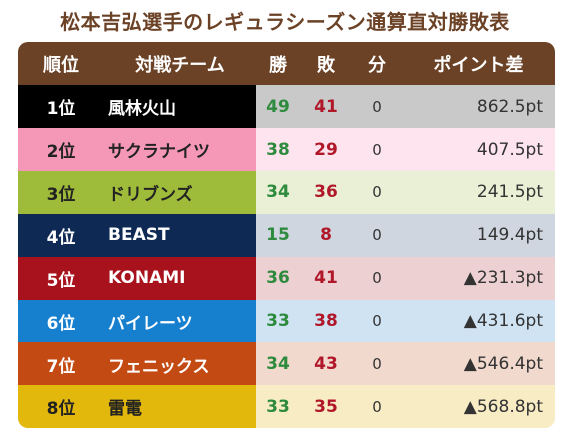 This screenshot has width=570, height=435. Describe the element at coordinates (326, 65) in the screenshot. I see `header-loss: 敗` at that location.